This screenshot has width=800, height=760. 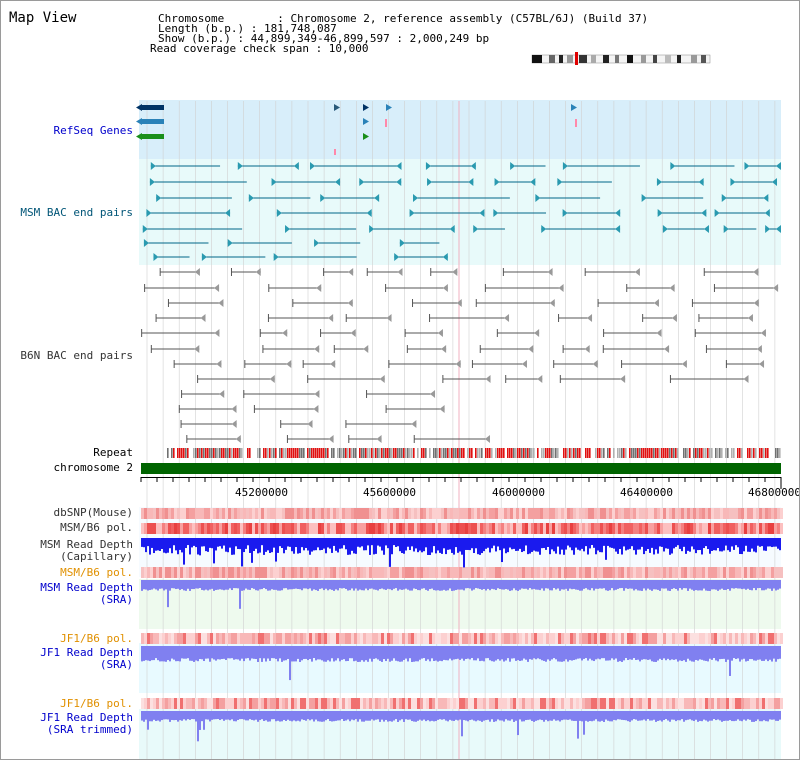 I want to click on track-label-jf1-b6-pol: JF1/B6 pol., so click(x=96, y=638).